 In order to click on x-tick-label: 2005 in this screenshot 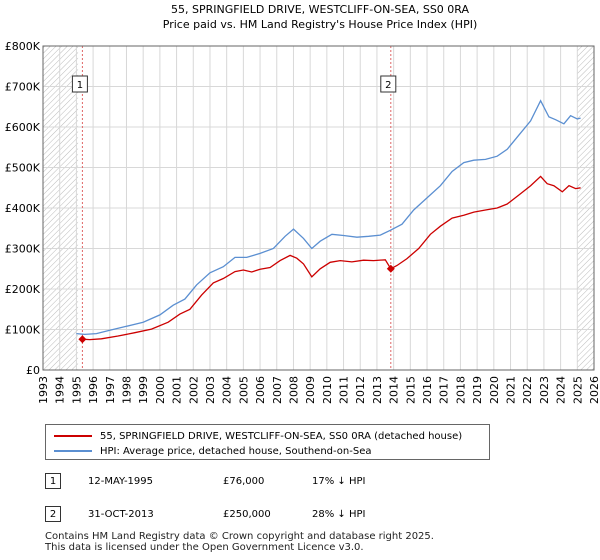, I will do `click(243, 390)`.